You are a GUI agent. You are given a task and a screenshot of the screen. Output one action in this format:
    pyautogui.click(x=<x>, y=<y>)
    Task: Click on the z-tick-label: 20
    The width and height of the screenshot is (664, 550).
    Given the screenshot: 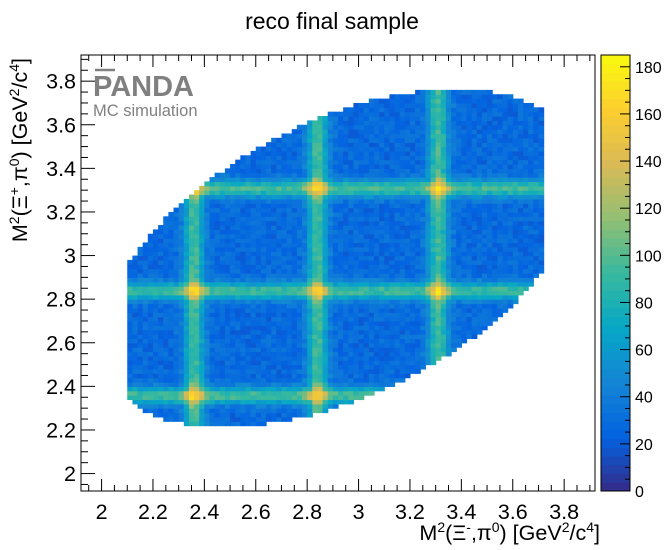 What is the action you would take?
    pyautogui.click(x=644, y=445)
    